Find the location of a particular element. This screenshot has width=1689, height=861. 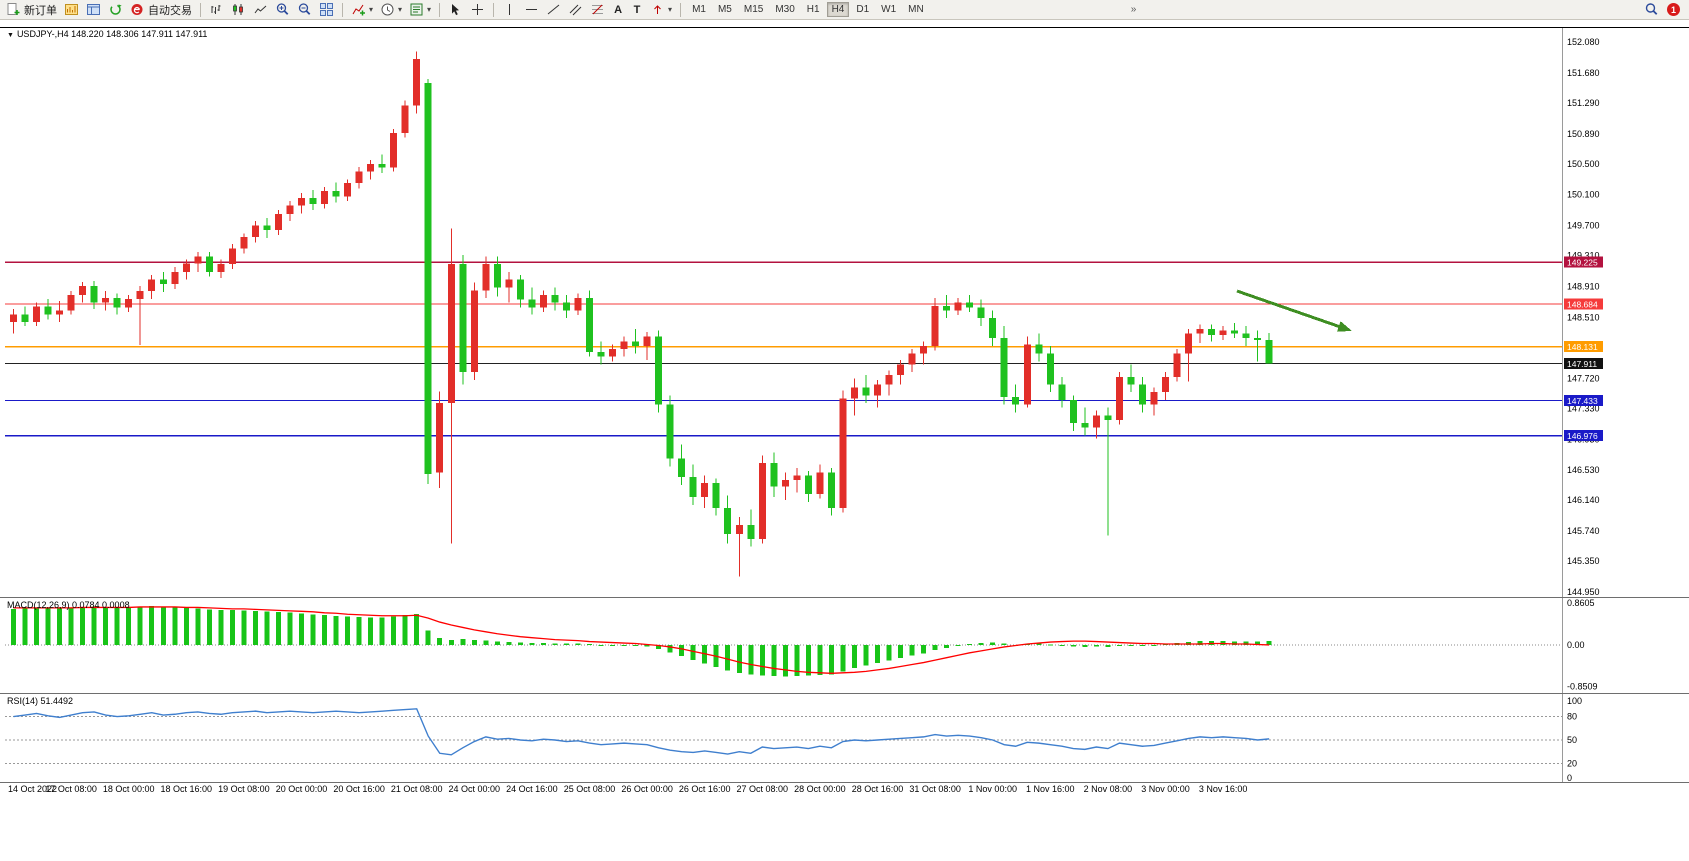

line-chart-button is located at coordinates (260, 10).